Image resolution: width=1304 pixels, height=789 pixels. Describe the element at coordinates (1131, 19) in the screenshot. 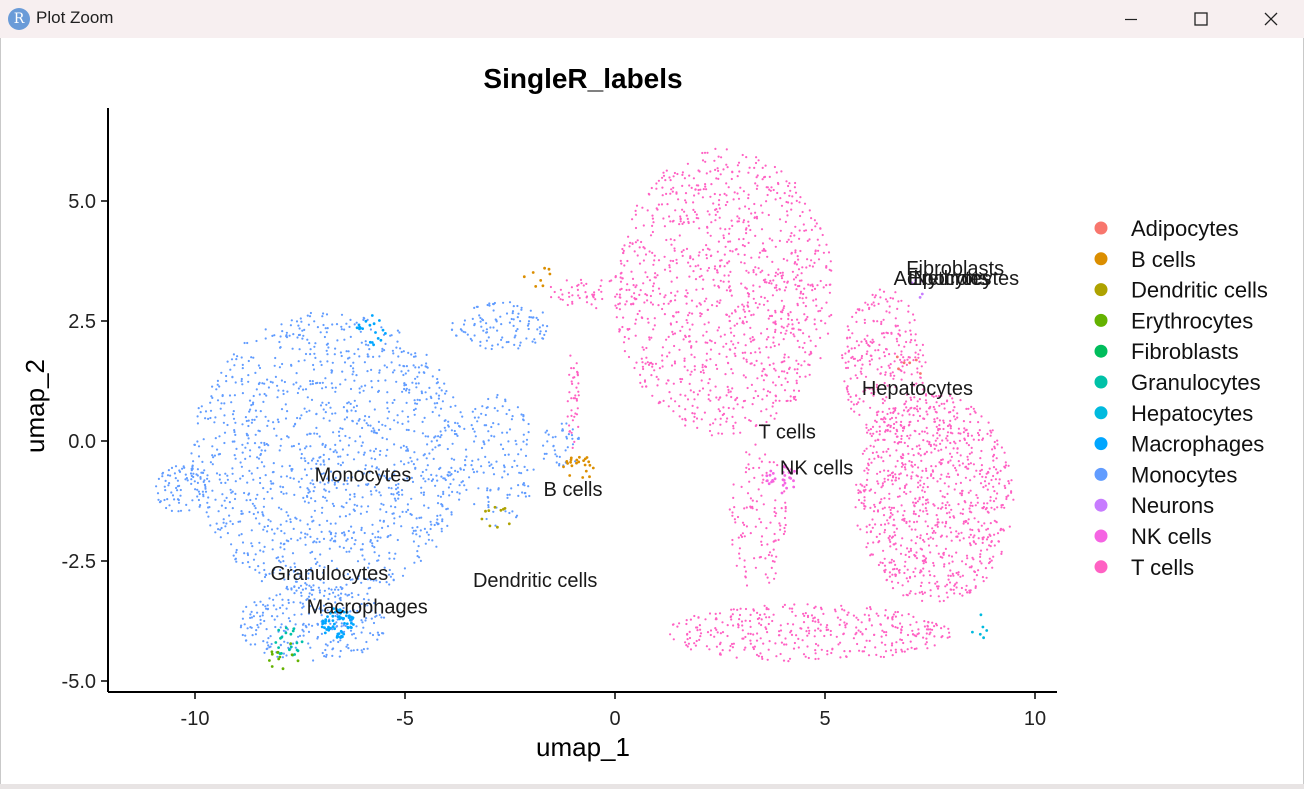

I see `minimize-button` at that location.